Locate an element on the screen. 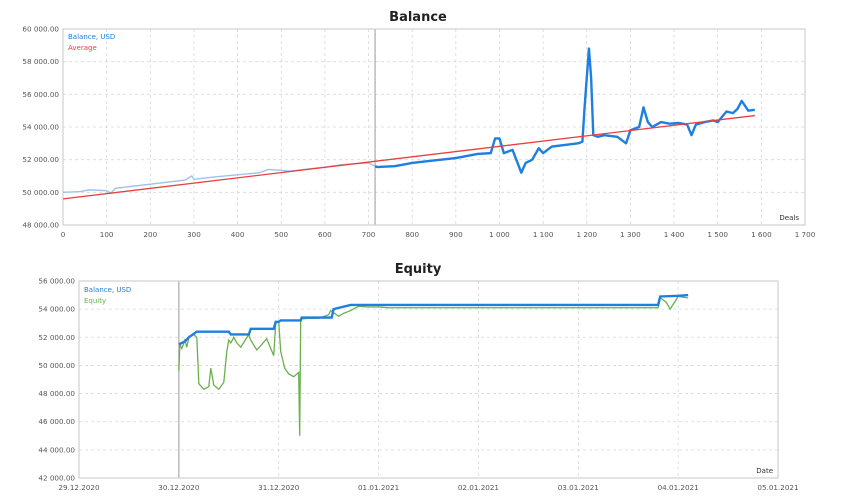 The image size is (850, 500). x-tick-label: 1 200 is located at coordinates (586, 234).